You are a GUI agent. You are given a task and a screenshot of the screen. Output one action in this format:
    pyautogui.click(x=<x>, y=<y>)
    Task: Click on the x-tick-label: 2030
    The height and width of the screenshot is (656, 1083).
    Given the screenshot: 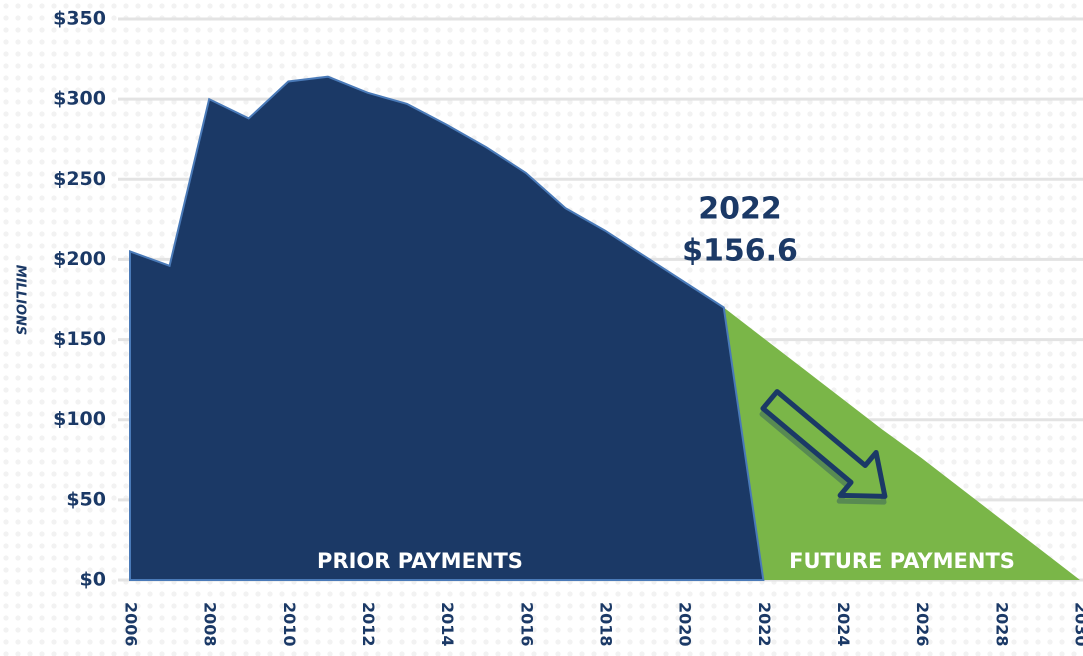 What is the action you would take?
    pyautogui.click(x=1077, y=624)
    